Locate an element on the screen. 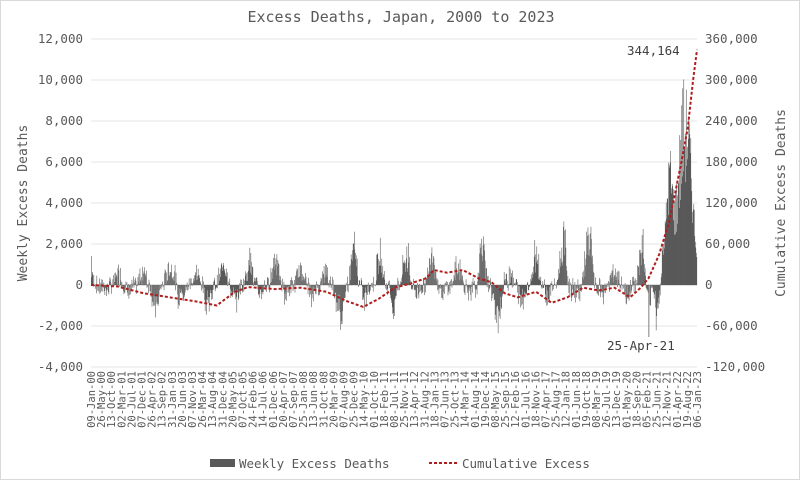 The width and height of the screenshot is (800, 480). y-left-tick-label: 8,000 is located at coordinates (64, 120).